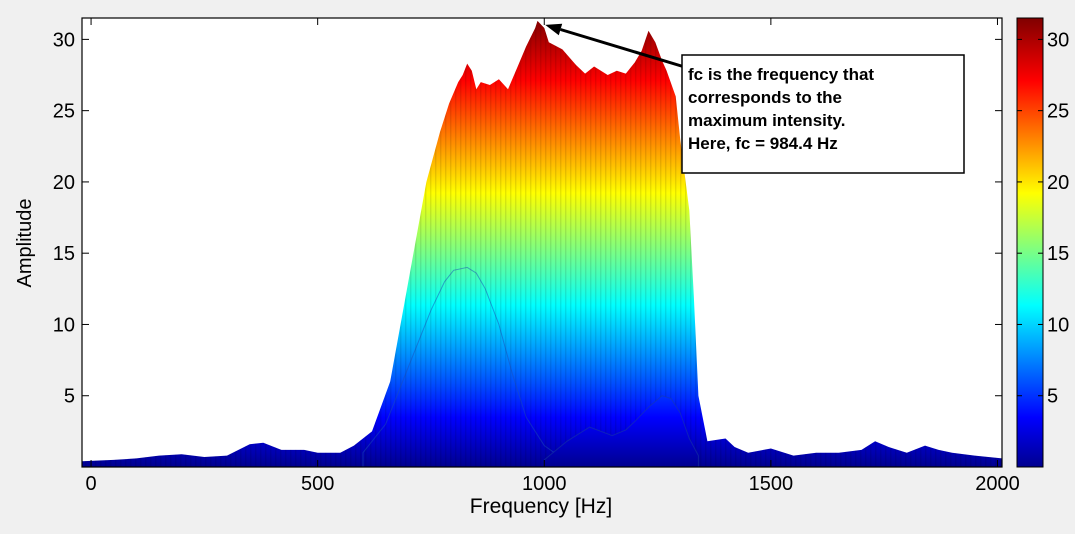 The height and width of the screenshot is (534, 1075). I want to click on y-tick-label: 20, so click(64, 183).